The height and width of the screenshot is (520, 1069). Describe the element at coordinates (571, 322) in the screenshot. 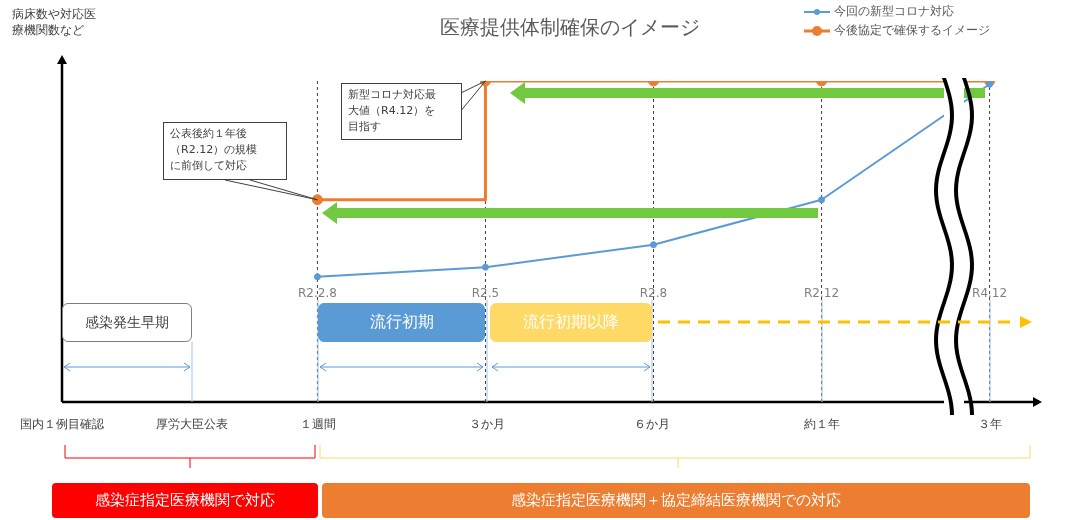

I see `phase-box: 流行初期以降` at that location.